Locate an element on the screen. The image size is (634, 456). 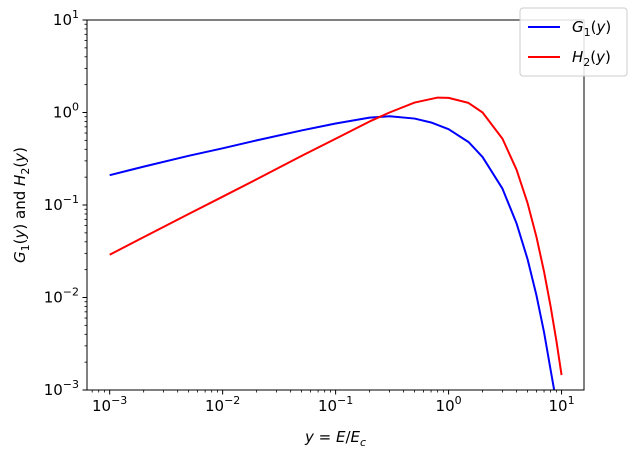
x-axis-label-e2: E is located at coordinates (356, 437).